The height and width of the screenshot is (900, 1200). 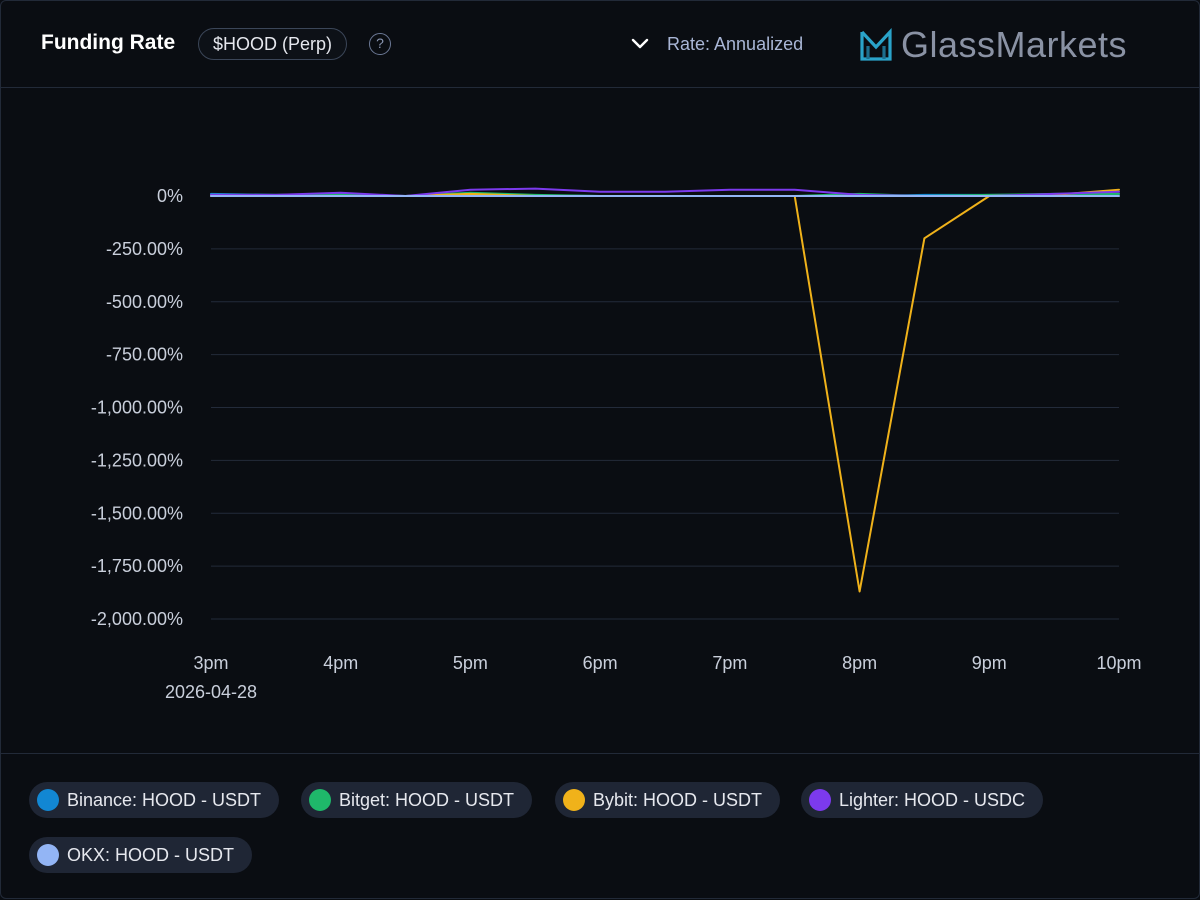 What do you see at coordinates (137, 460) in the screenshot?
I see `y-tick-label: -1,250.00%` at bounding box center [137, 460].